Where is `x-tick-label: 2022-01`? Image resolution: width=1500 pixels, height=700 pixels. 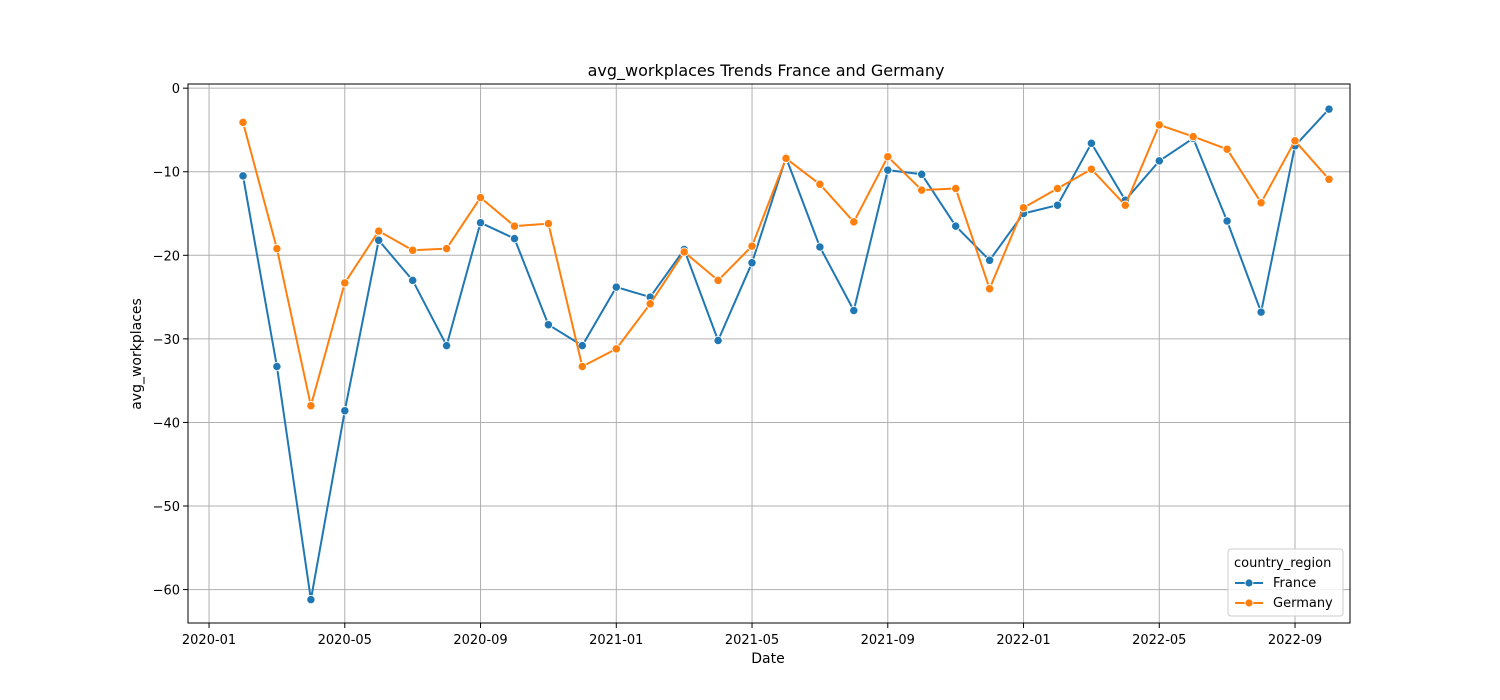 x-tick-label: 2022-01 is located at coordinates (1023, 640).